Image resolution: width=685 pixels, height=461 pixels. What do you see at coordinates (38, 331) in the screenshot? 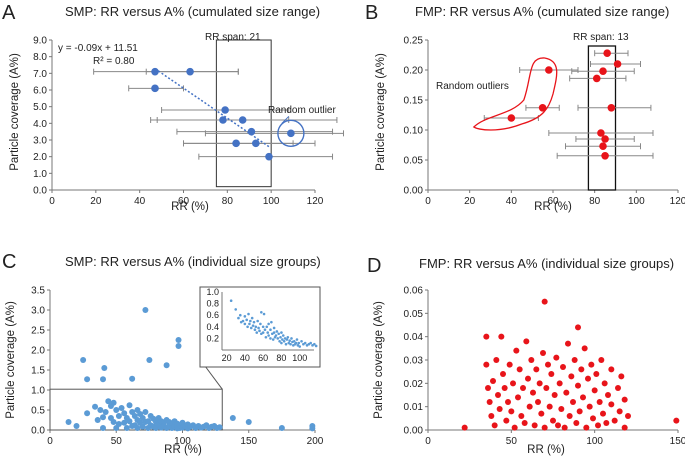
I see `panel-c-ytick-label: 2.5` at bounding box center [38, 331].